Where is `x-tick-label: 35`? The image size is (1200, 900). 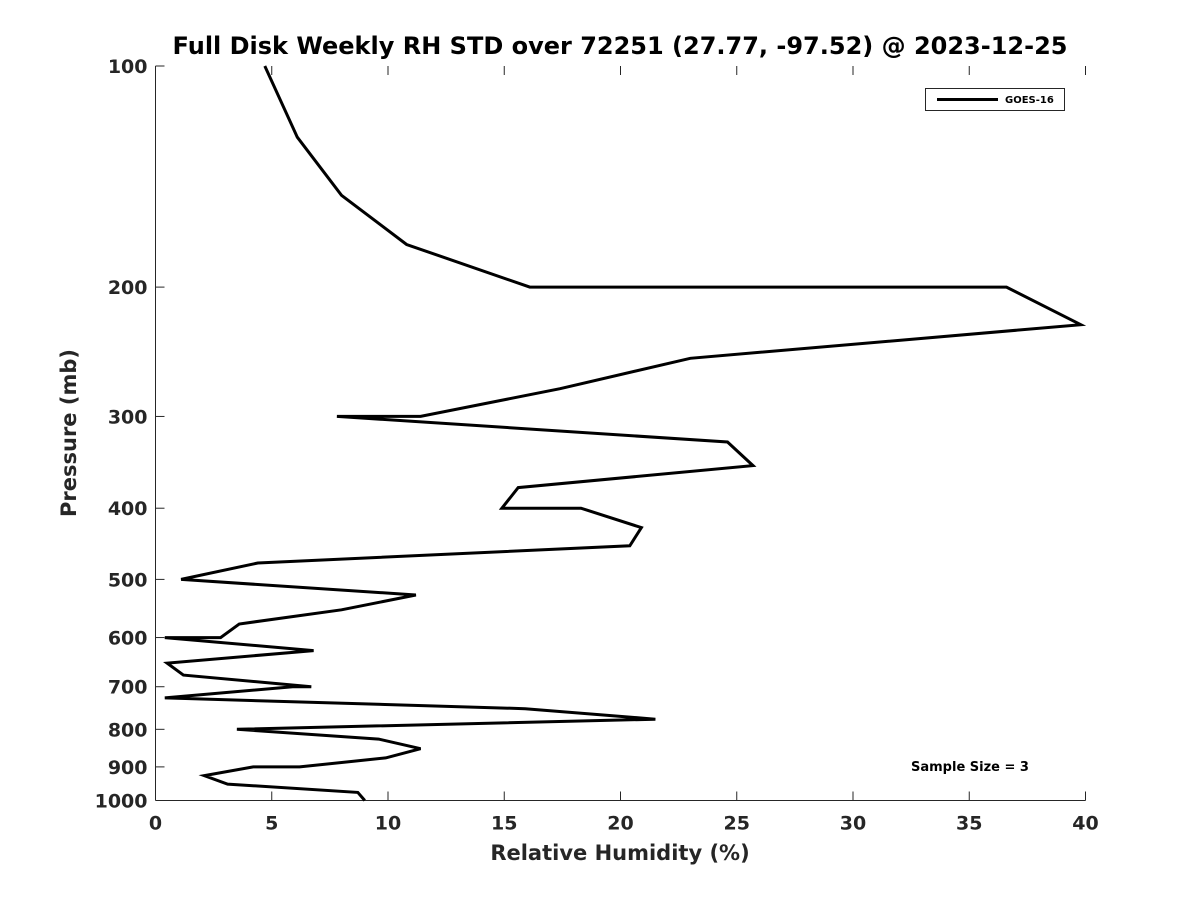
x-tick-label: 35 is located at coordinates (969, 824).